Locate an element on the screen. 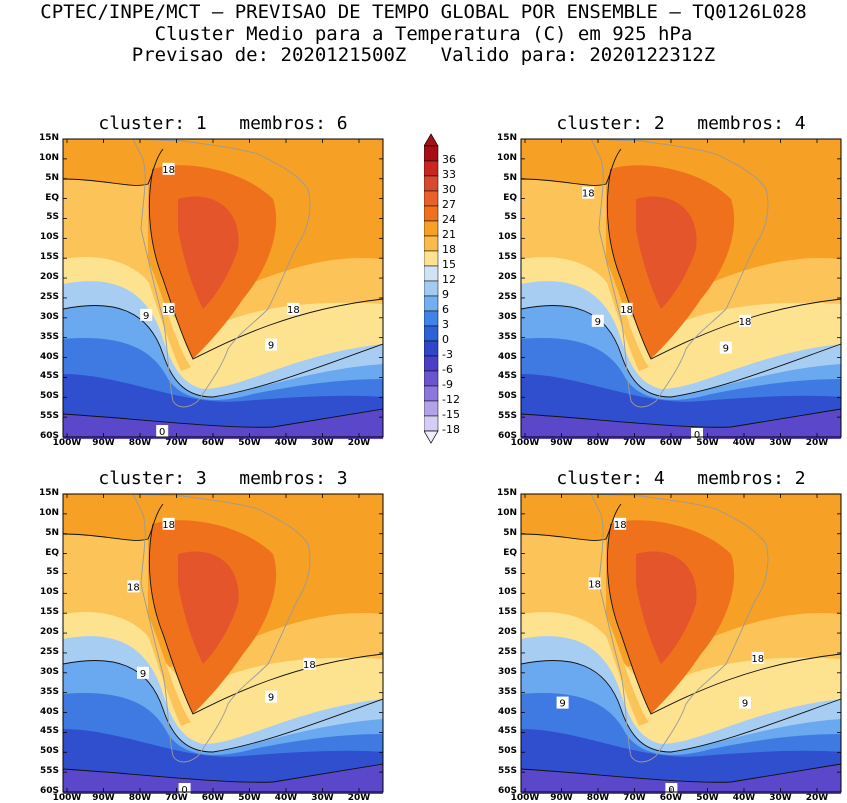 This screenshot has height=803, width=847. lon-label: 20W is located at coordinates (817, 798).